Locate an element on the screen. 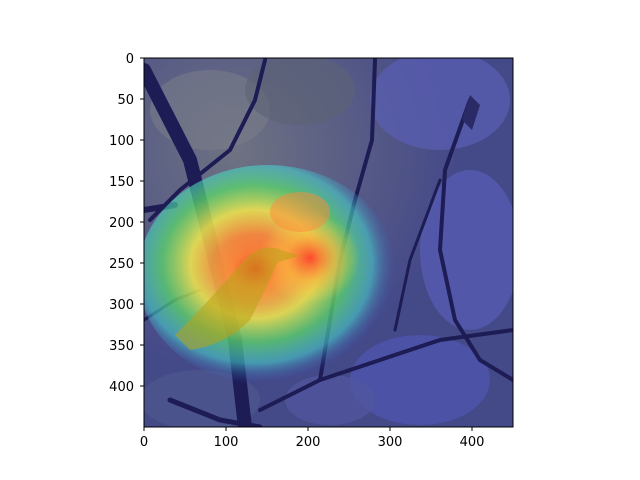 This screenshot has width=640, height=480. x-tick-label: 200 is located at coordinates (308, 442).